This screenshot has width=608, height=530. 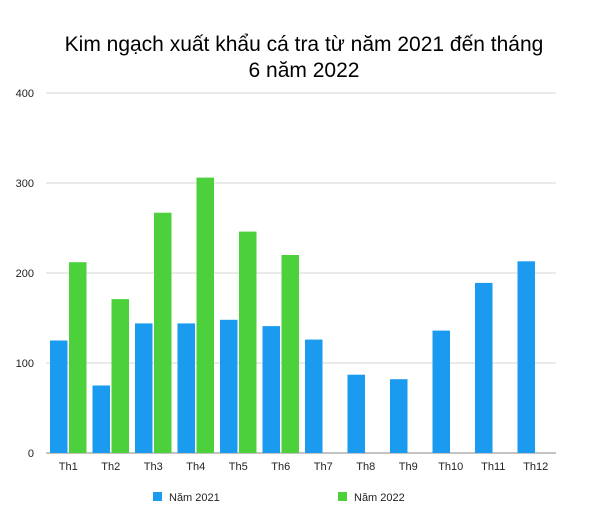 I want to click on x-tick-label: Th7, so click(x=323, y=467).